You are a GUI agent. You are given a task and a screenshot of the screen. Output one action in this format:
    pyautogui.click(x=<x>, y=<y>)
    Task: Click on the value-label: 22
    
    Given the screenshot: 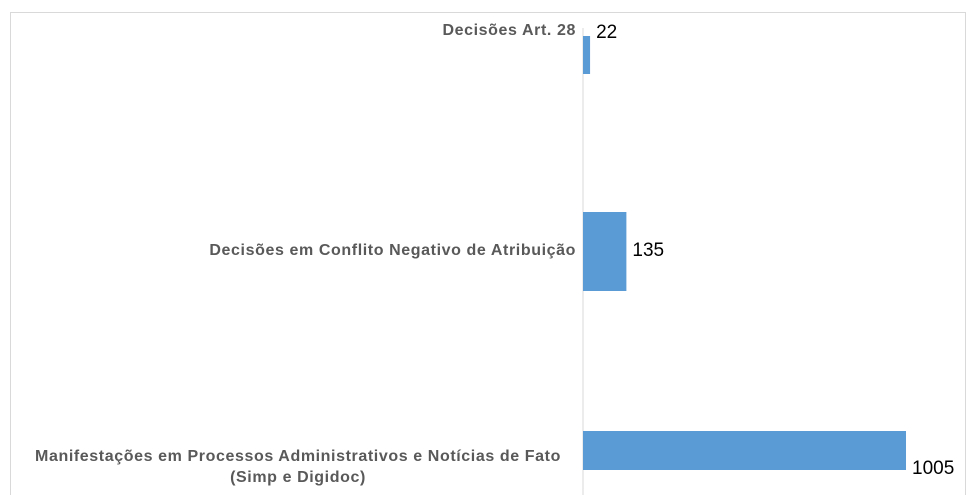 What is the action you would take?
    pyautogui.click(x=607, y=32)
    